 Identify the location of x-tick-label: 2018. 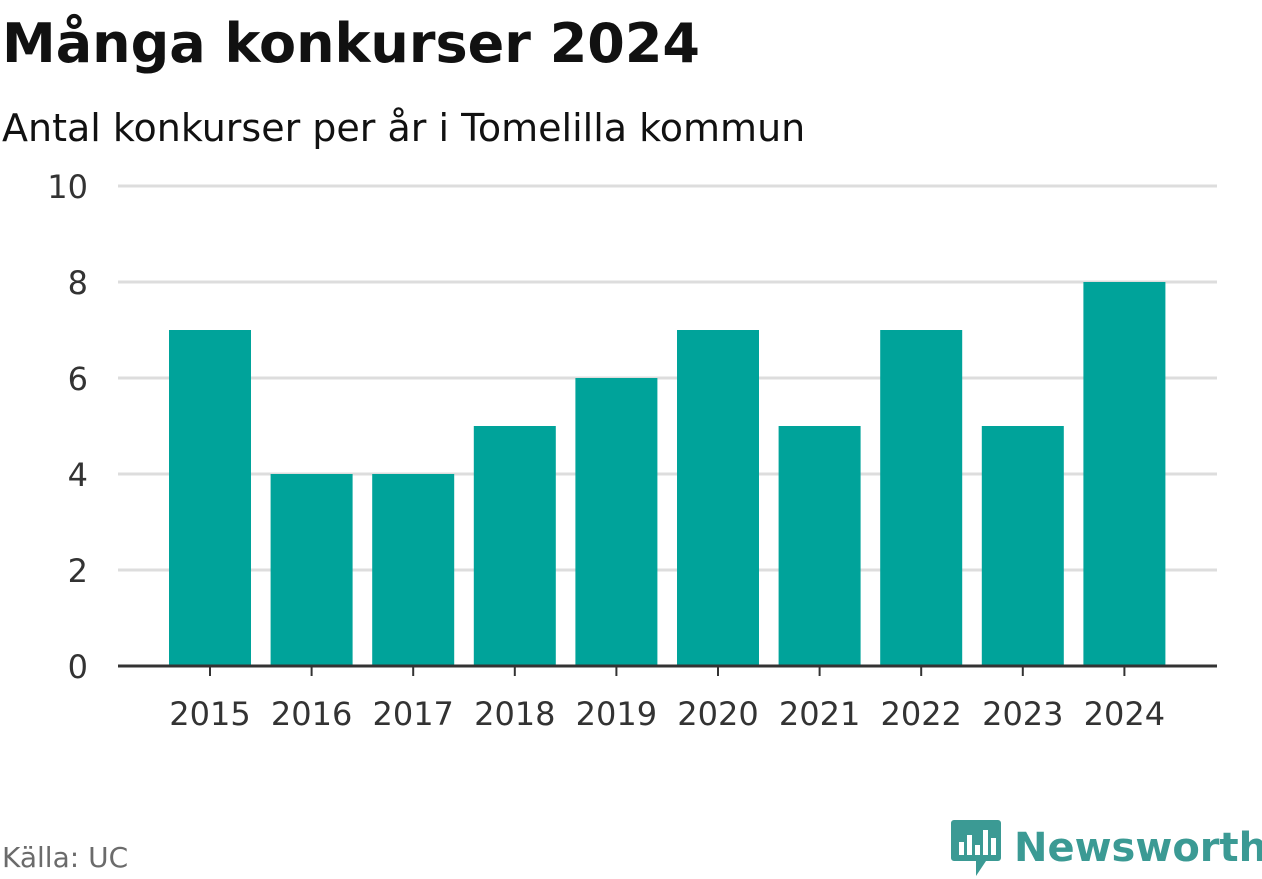
(514, 714).